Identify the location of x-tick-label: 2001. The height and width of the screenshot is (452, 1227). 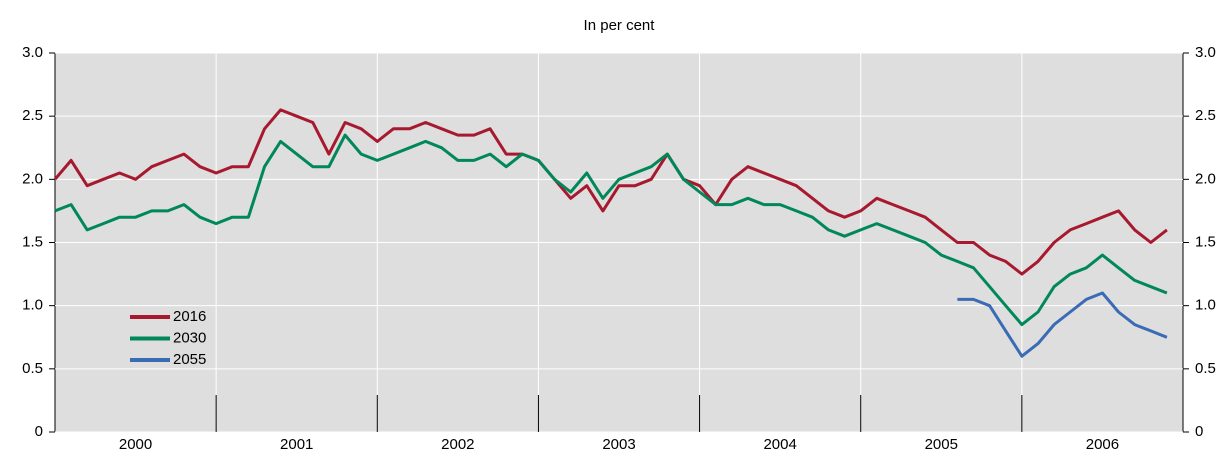
(296, 444).